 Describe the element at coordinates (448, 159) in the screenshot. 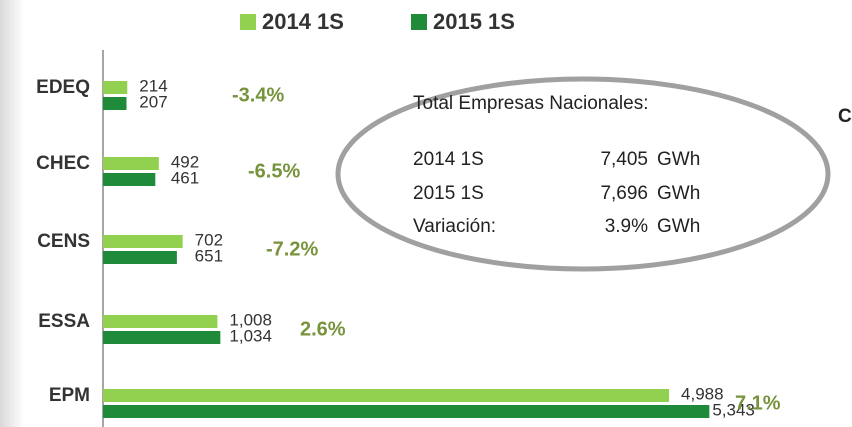

I see `summary-label: 2014 1S` at that location.